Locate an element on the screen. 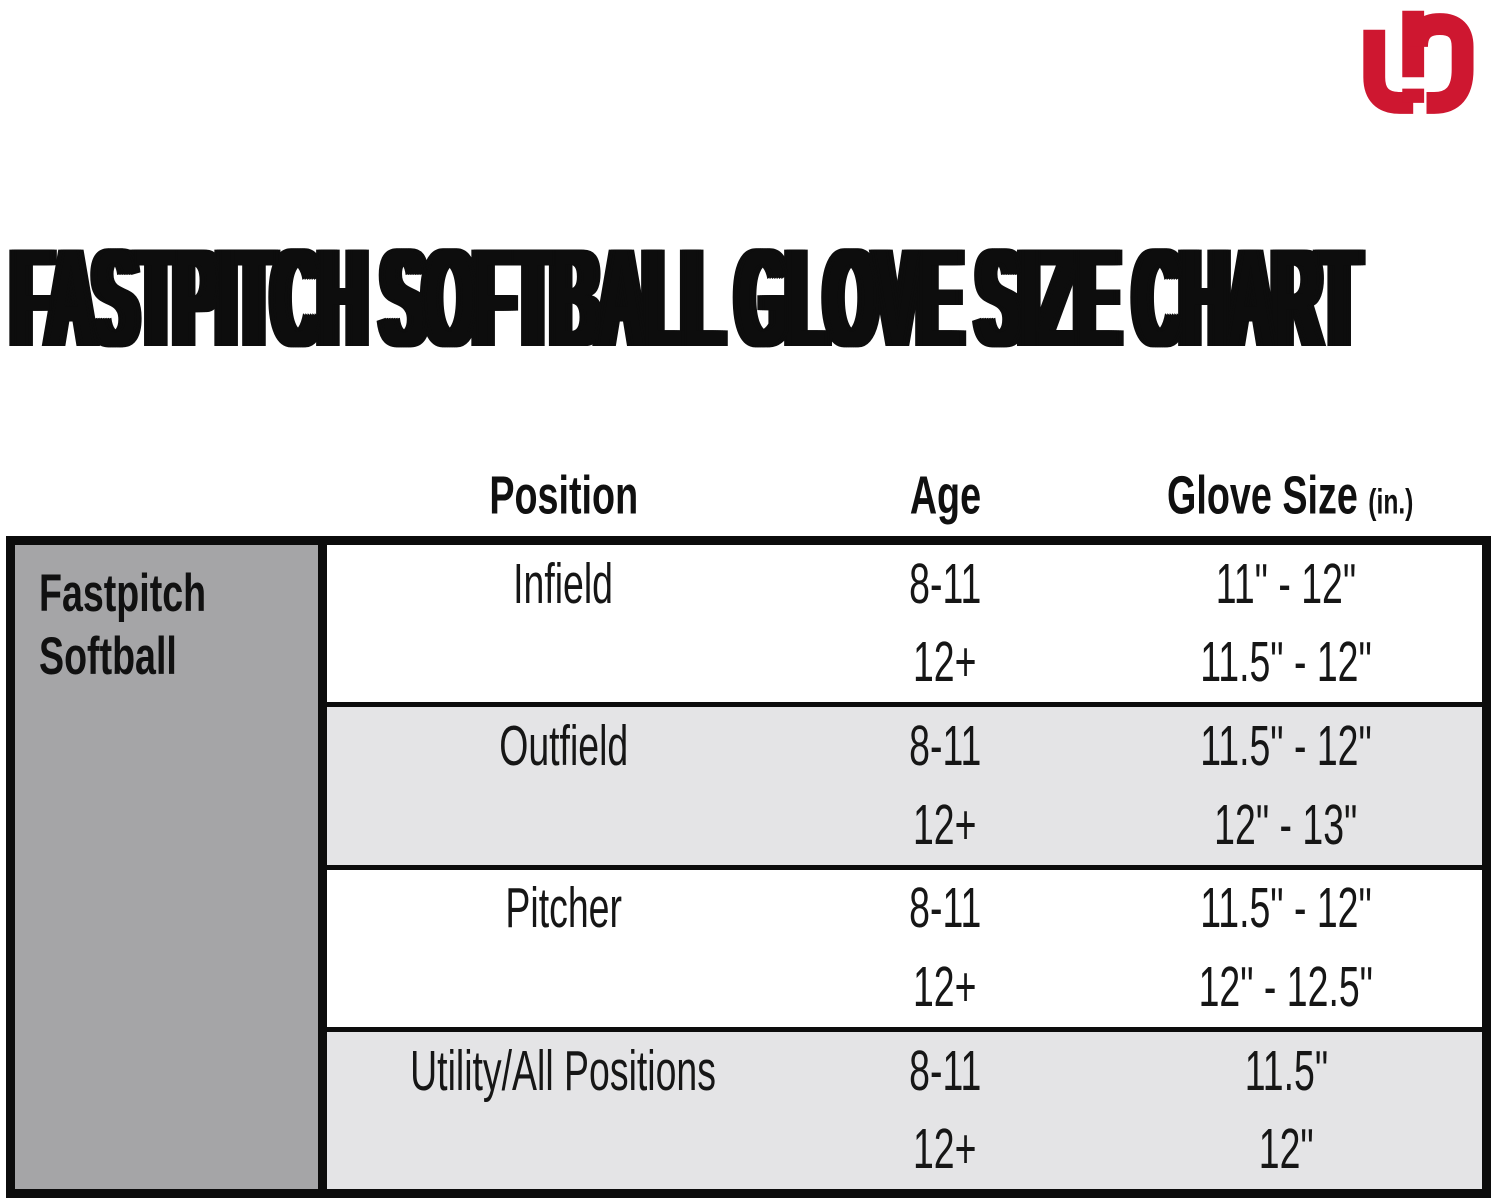 This screenshot has height=1203, width=1500. position-cell: Outfield is located at coordinates (563, 746).